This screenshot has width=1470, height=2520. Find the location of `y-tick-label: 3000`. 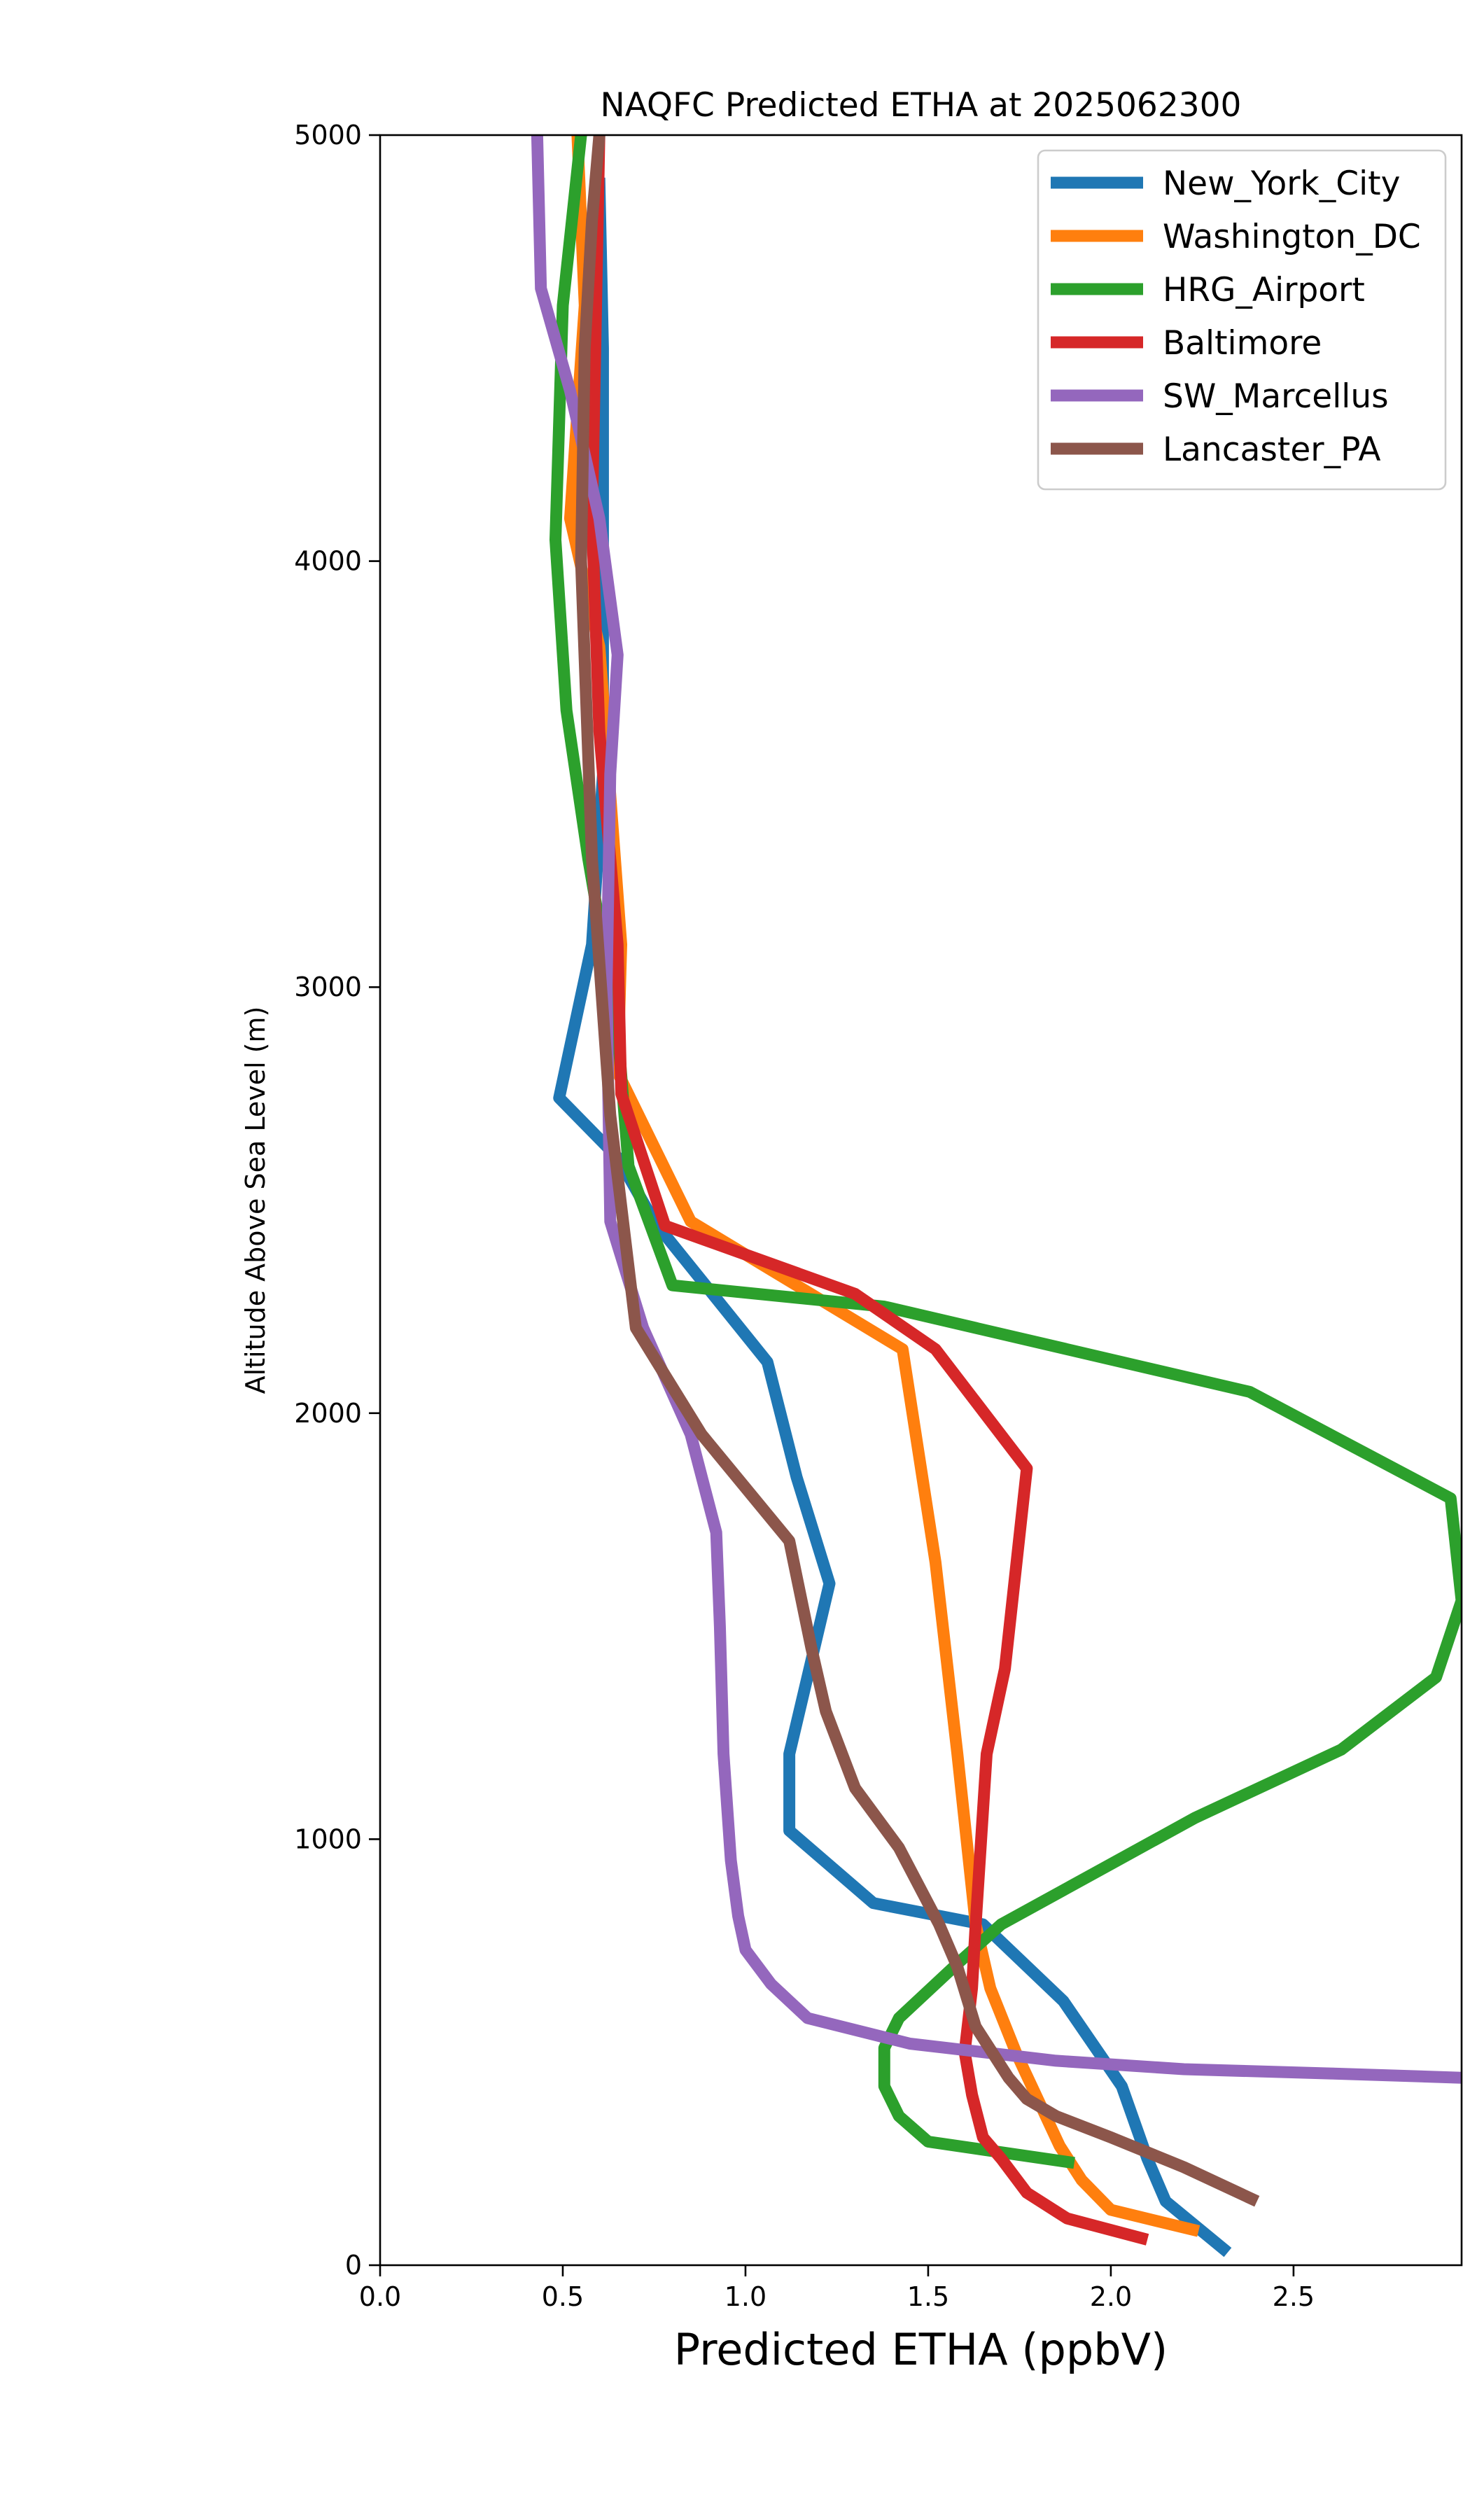

y-tick-label: 3000 is located at coordinates (328, 987).